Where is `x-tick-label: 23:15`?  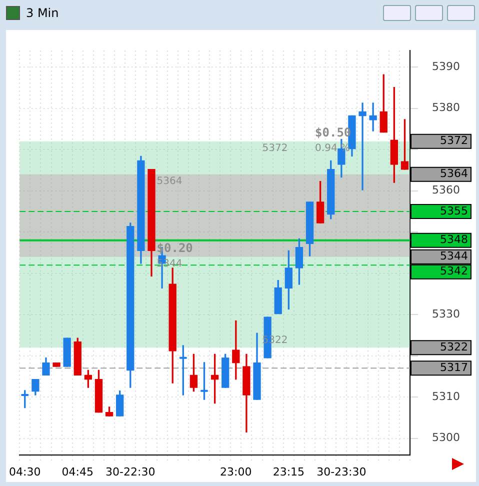 x-tick-label: 23:15 is located at coordinates (288, 471).